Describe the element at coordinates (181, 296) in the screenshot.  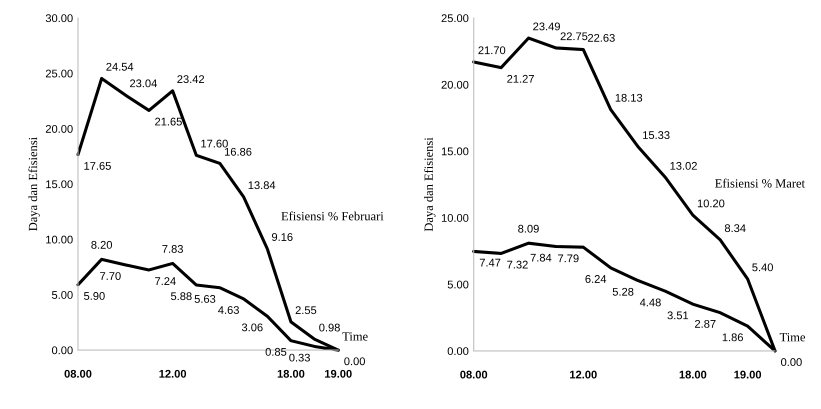
I see `data-label: 5.88` at that location.